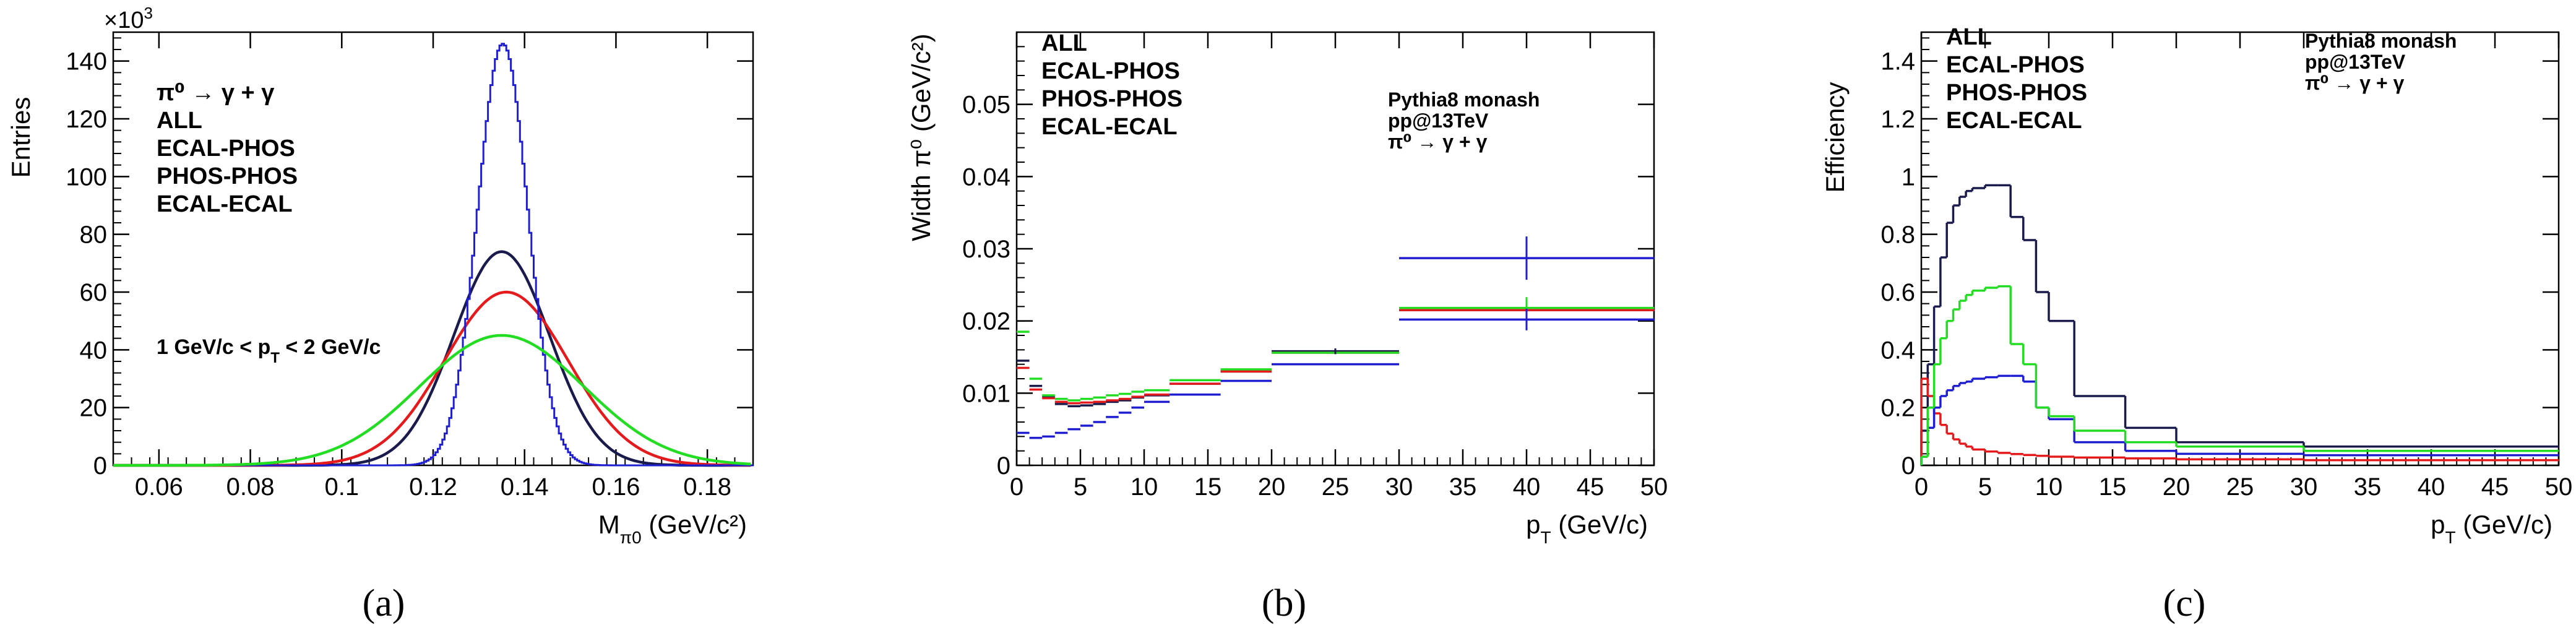 The height and width of the screenshot is (638, 2576). What do you see at coordinates (631, 537) in the screenshot?
I see `x-axis-label-sub: π0` at bounding box center [631, 537].